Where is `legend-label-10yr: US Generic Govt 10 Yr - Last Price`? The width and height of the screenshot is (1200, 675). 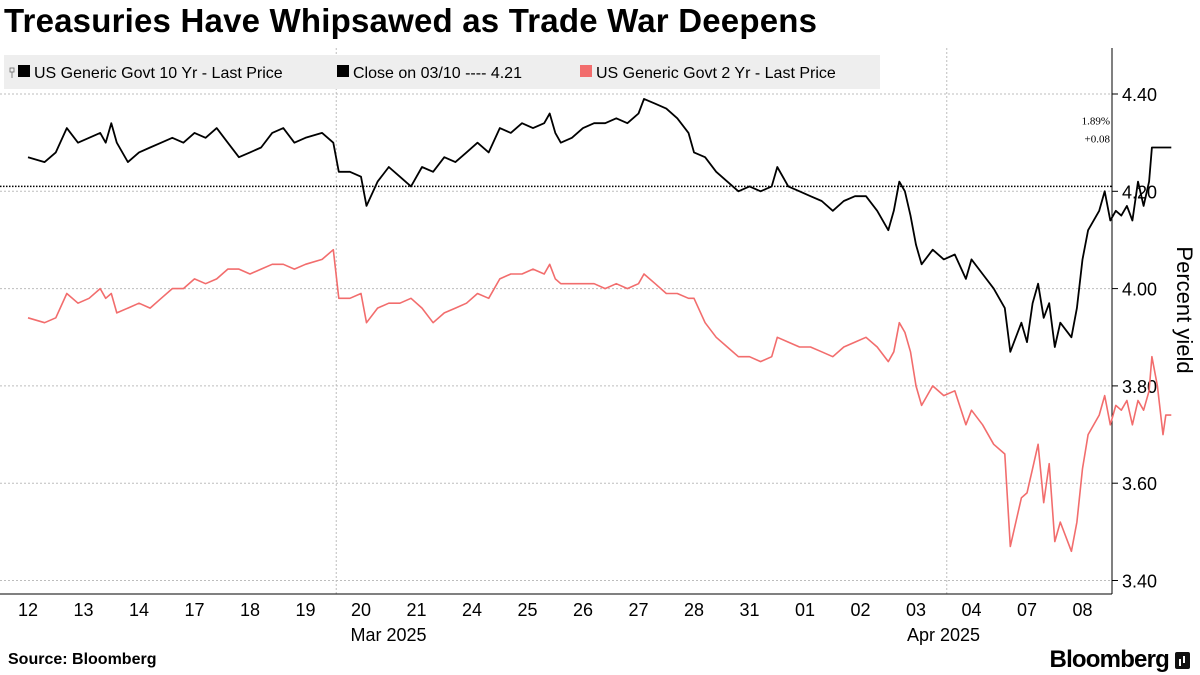 legend-label-10yr: US Generic Govt 10 Yr - Last Price is located at coordinates (158, 73).